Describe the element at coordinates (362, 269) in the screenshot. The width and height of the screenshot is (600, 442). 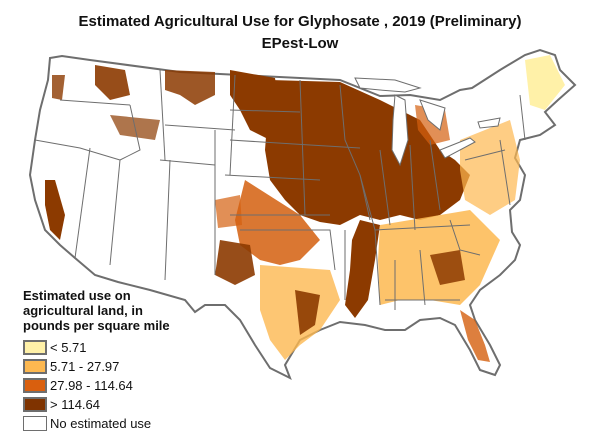
I see `region-delta` at that location.